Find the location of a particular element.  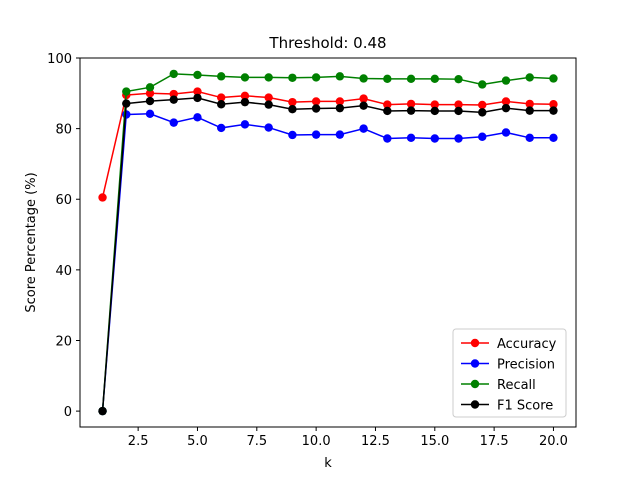

legend-label-precision: Precision is located at coordinates (526, 365).